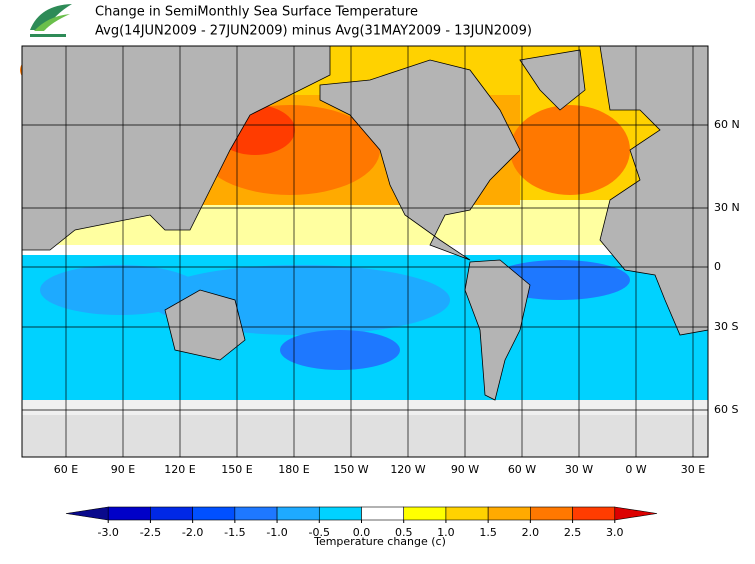 Image resolution: width=755 pixels, height=564 pixels. I want to click on lon-label: 90 W, so click(465, 469).